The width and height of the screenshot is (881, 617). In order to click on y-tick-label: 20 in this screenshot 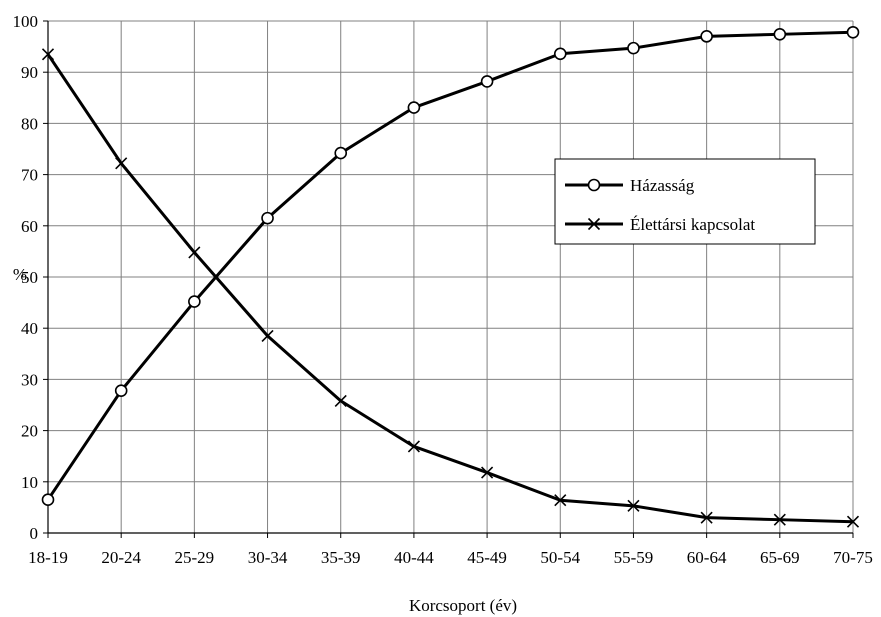, I will do `click(29, 431)`.